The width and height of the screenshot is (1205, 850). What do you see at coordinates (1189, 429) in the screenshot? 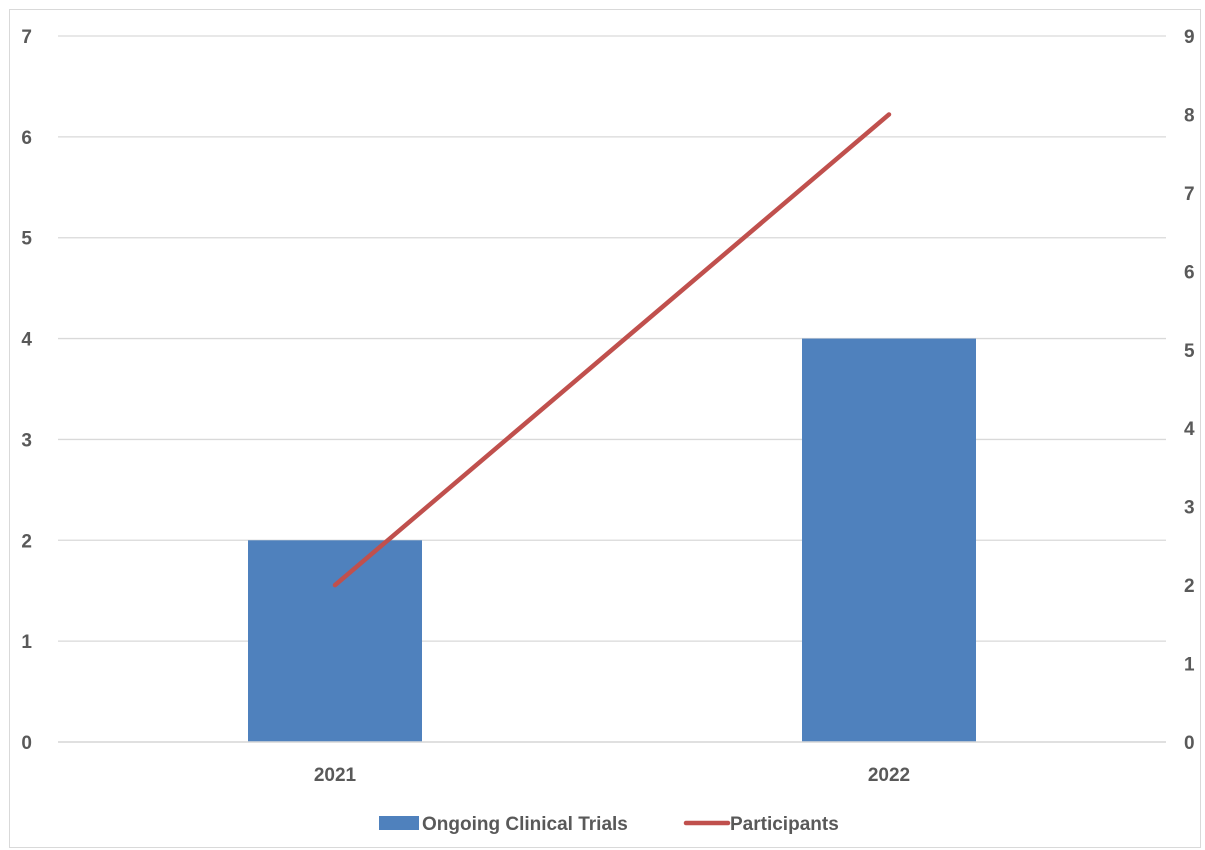
I see `right-axis-tick-label: 4` at bounding box center [1189, 429].